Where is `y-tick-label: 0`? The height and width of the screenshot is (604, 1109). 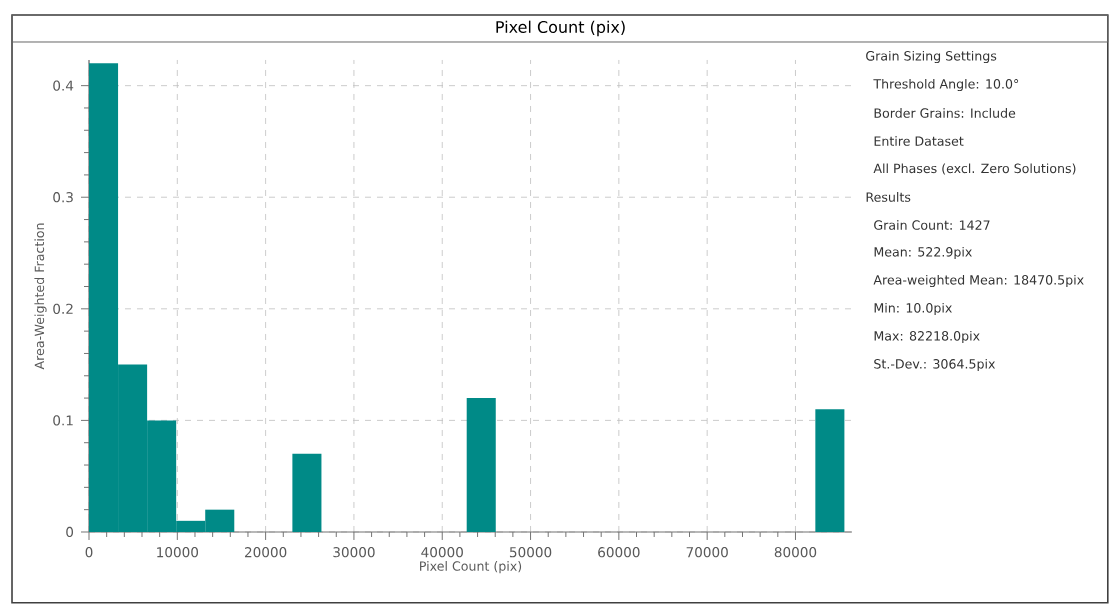 y-tick-label: 0 is located at coordinates (70, 532).